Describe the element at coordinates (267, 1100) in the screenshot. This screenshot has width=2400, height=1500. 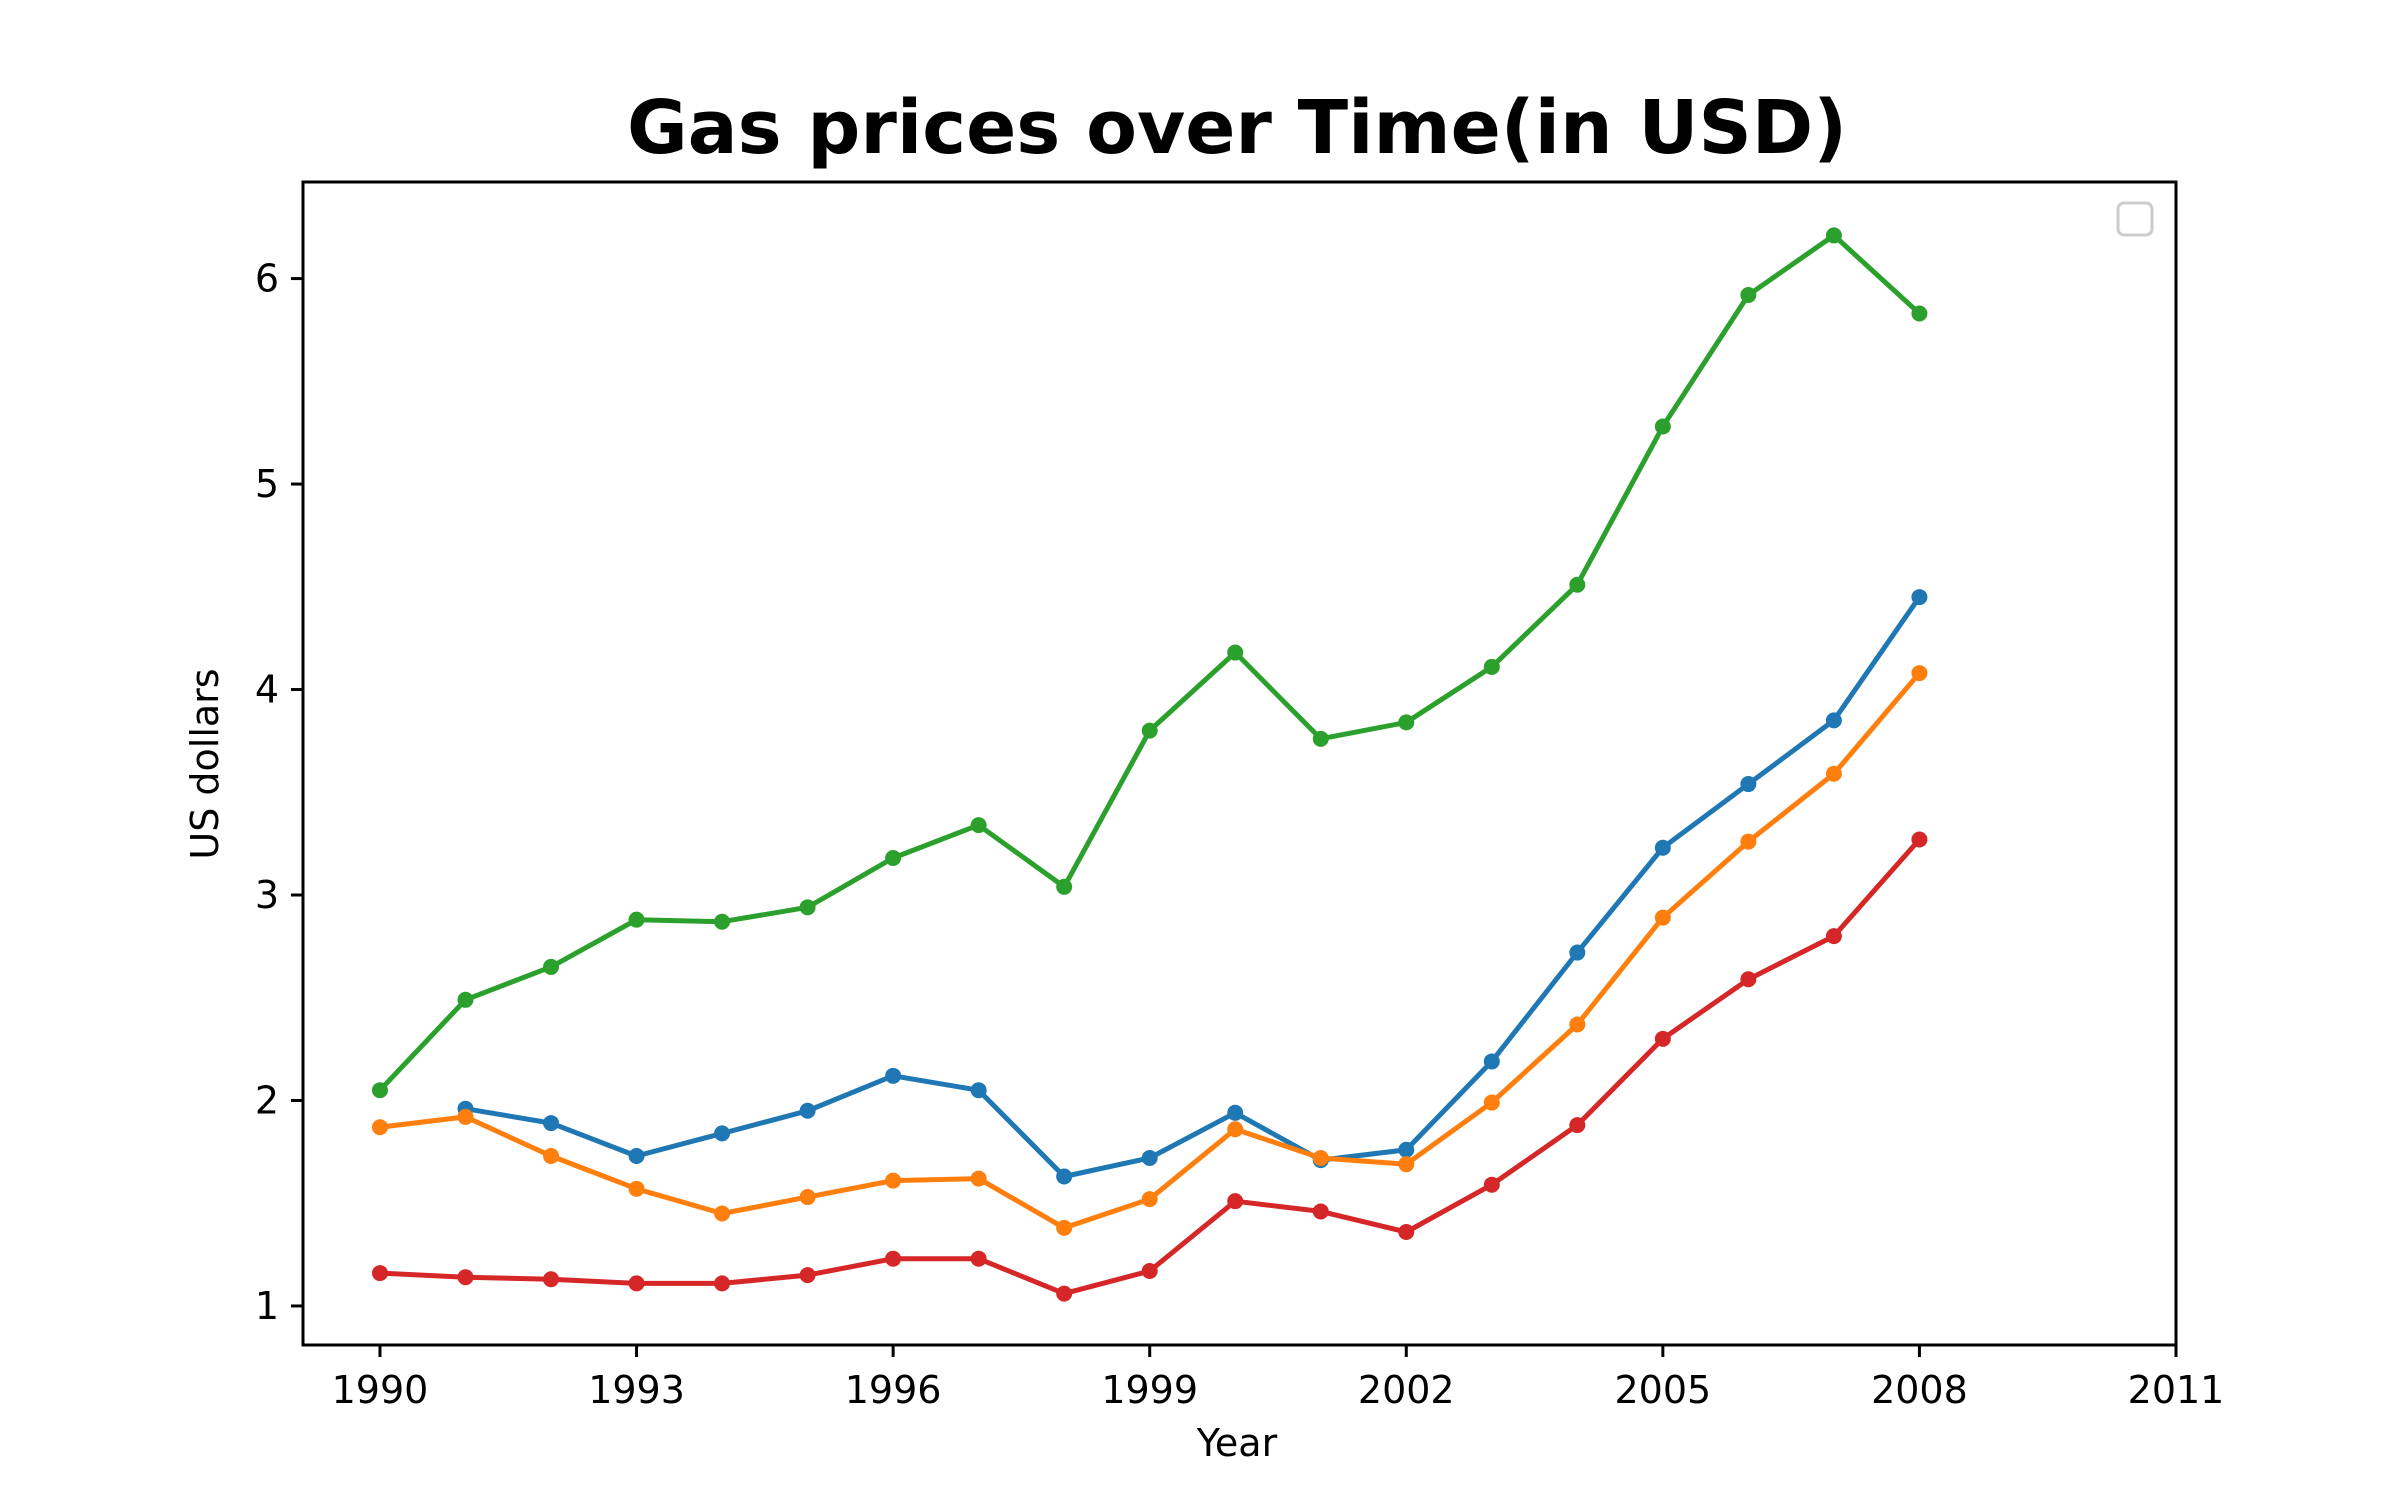
I see `y-tick-label: 2` at that location.